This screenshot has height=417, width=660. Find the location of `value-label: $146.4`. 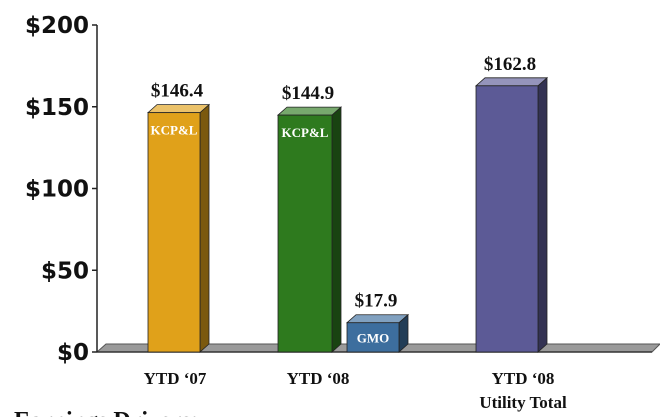

value-label: $146.4 is located at coordinates (177, 91).